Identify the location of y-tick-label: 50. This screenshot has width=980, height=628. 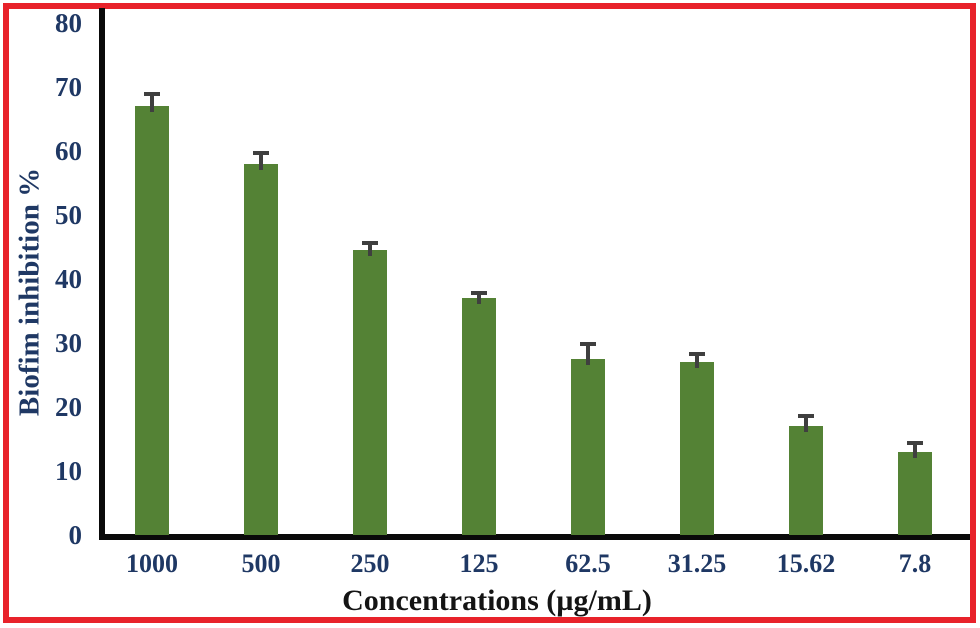
(68, 215).